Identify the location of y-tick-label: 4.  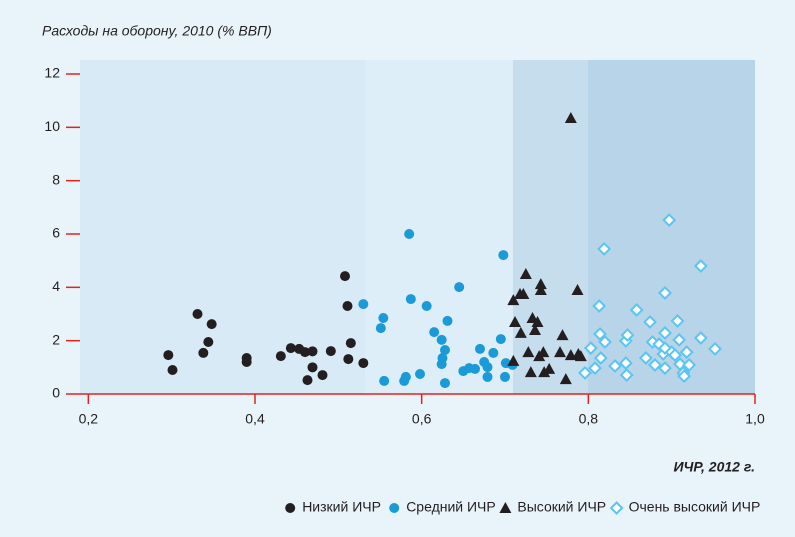
(56, 286).